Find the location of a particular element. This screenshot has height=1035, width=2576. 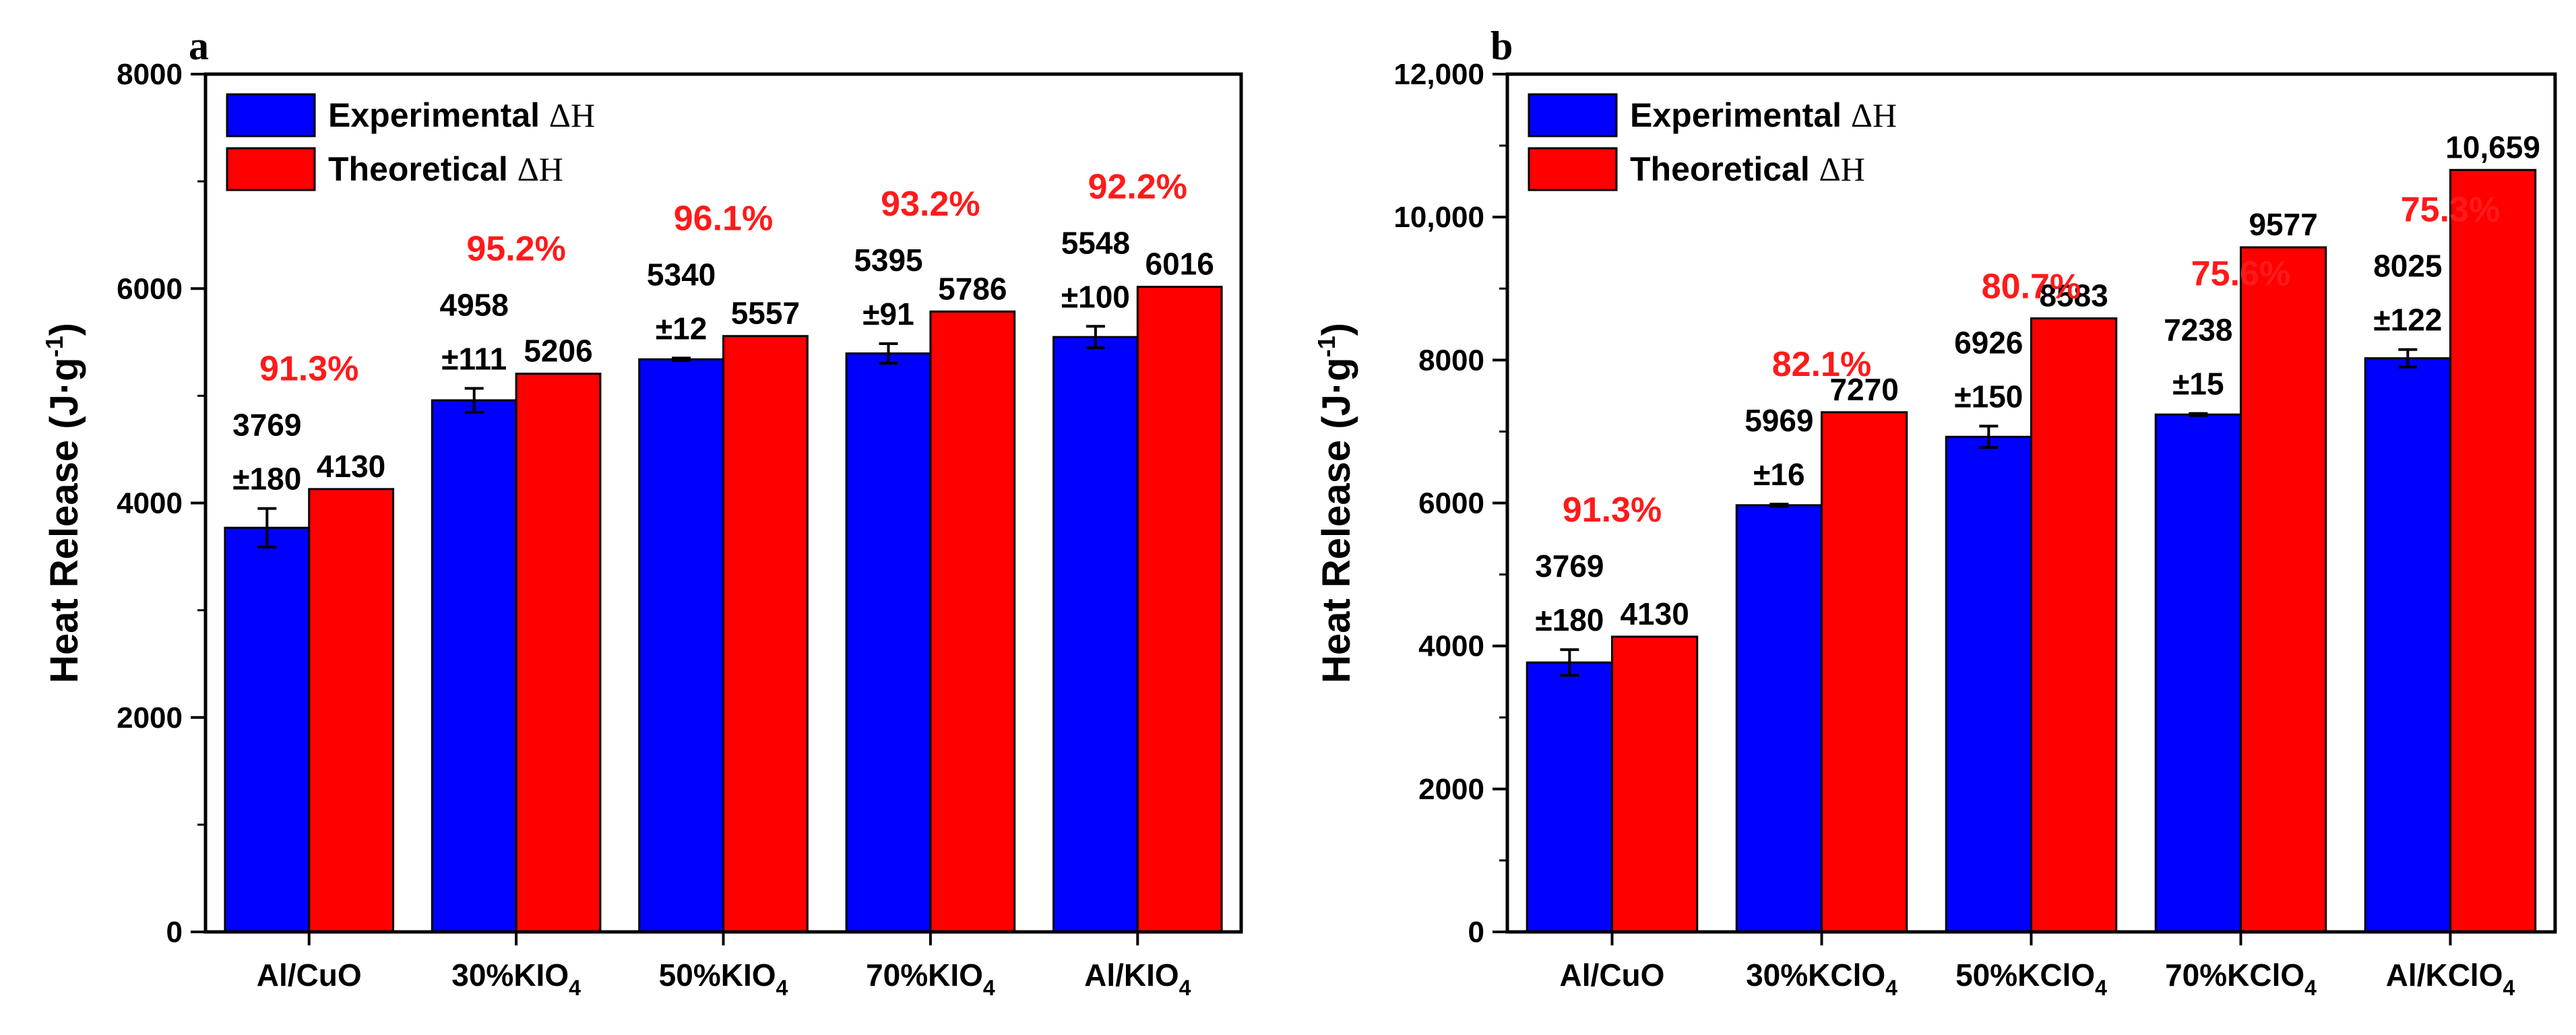

efficiency-label: 95.2% is located at coordinates (515, 248).